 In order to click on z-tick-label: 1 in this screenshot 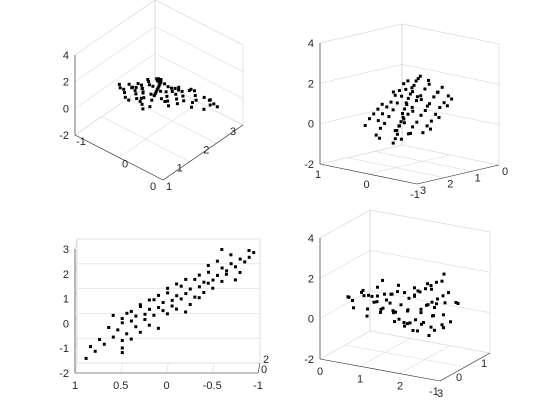, I will do `click(66, 300)`.